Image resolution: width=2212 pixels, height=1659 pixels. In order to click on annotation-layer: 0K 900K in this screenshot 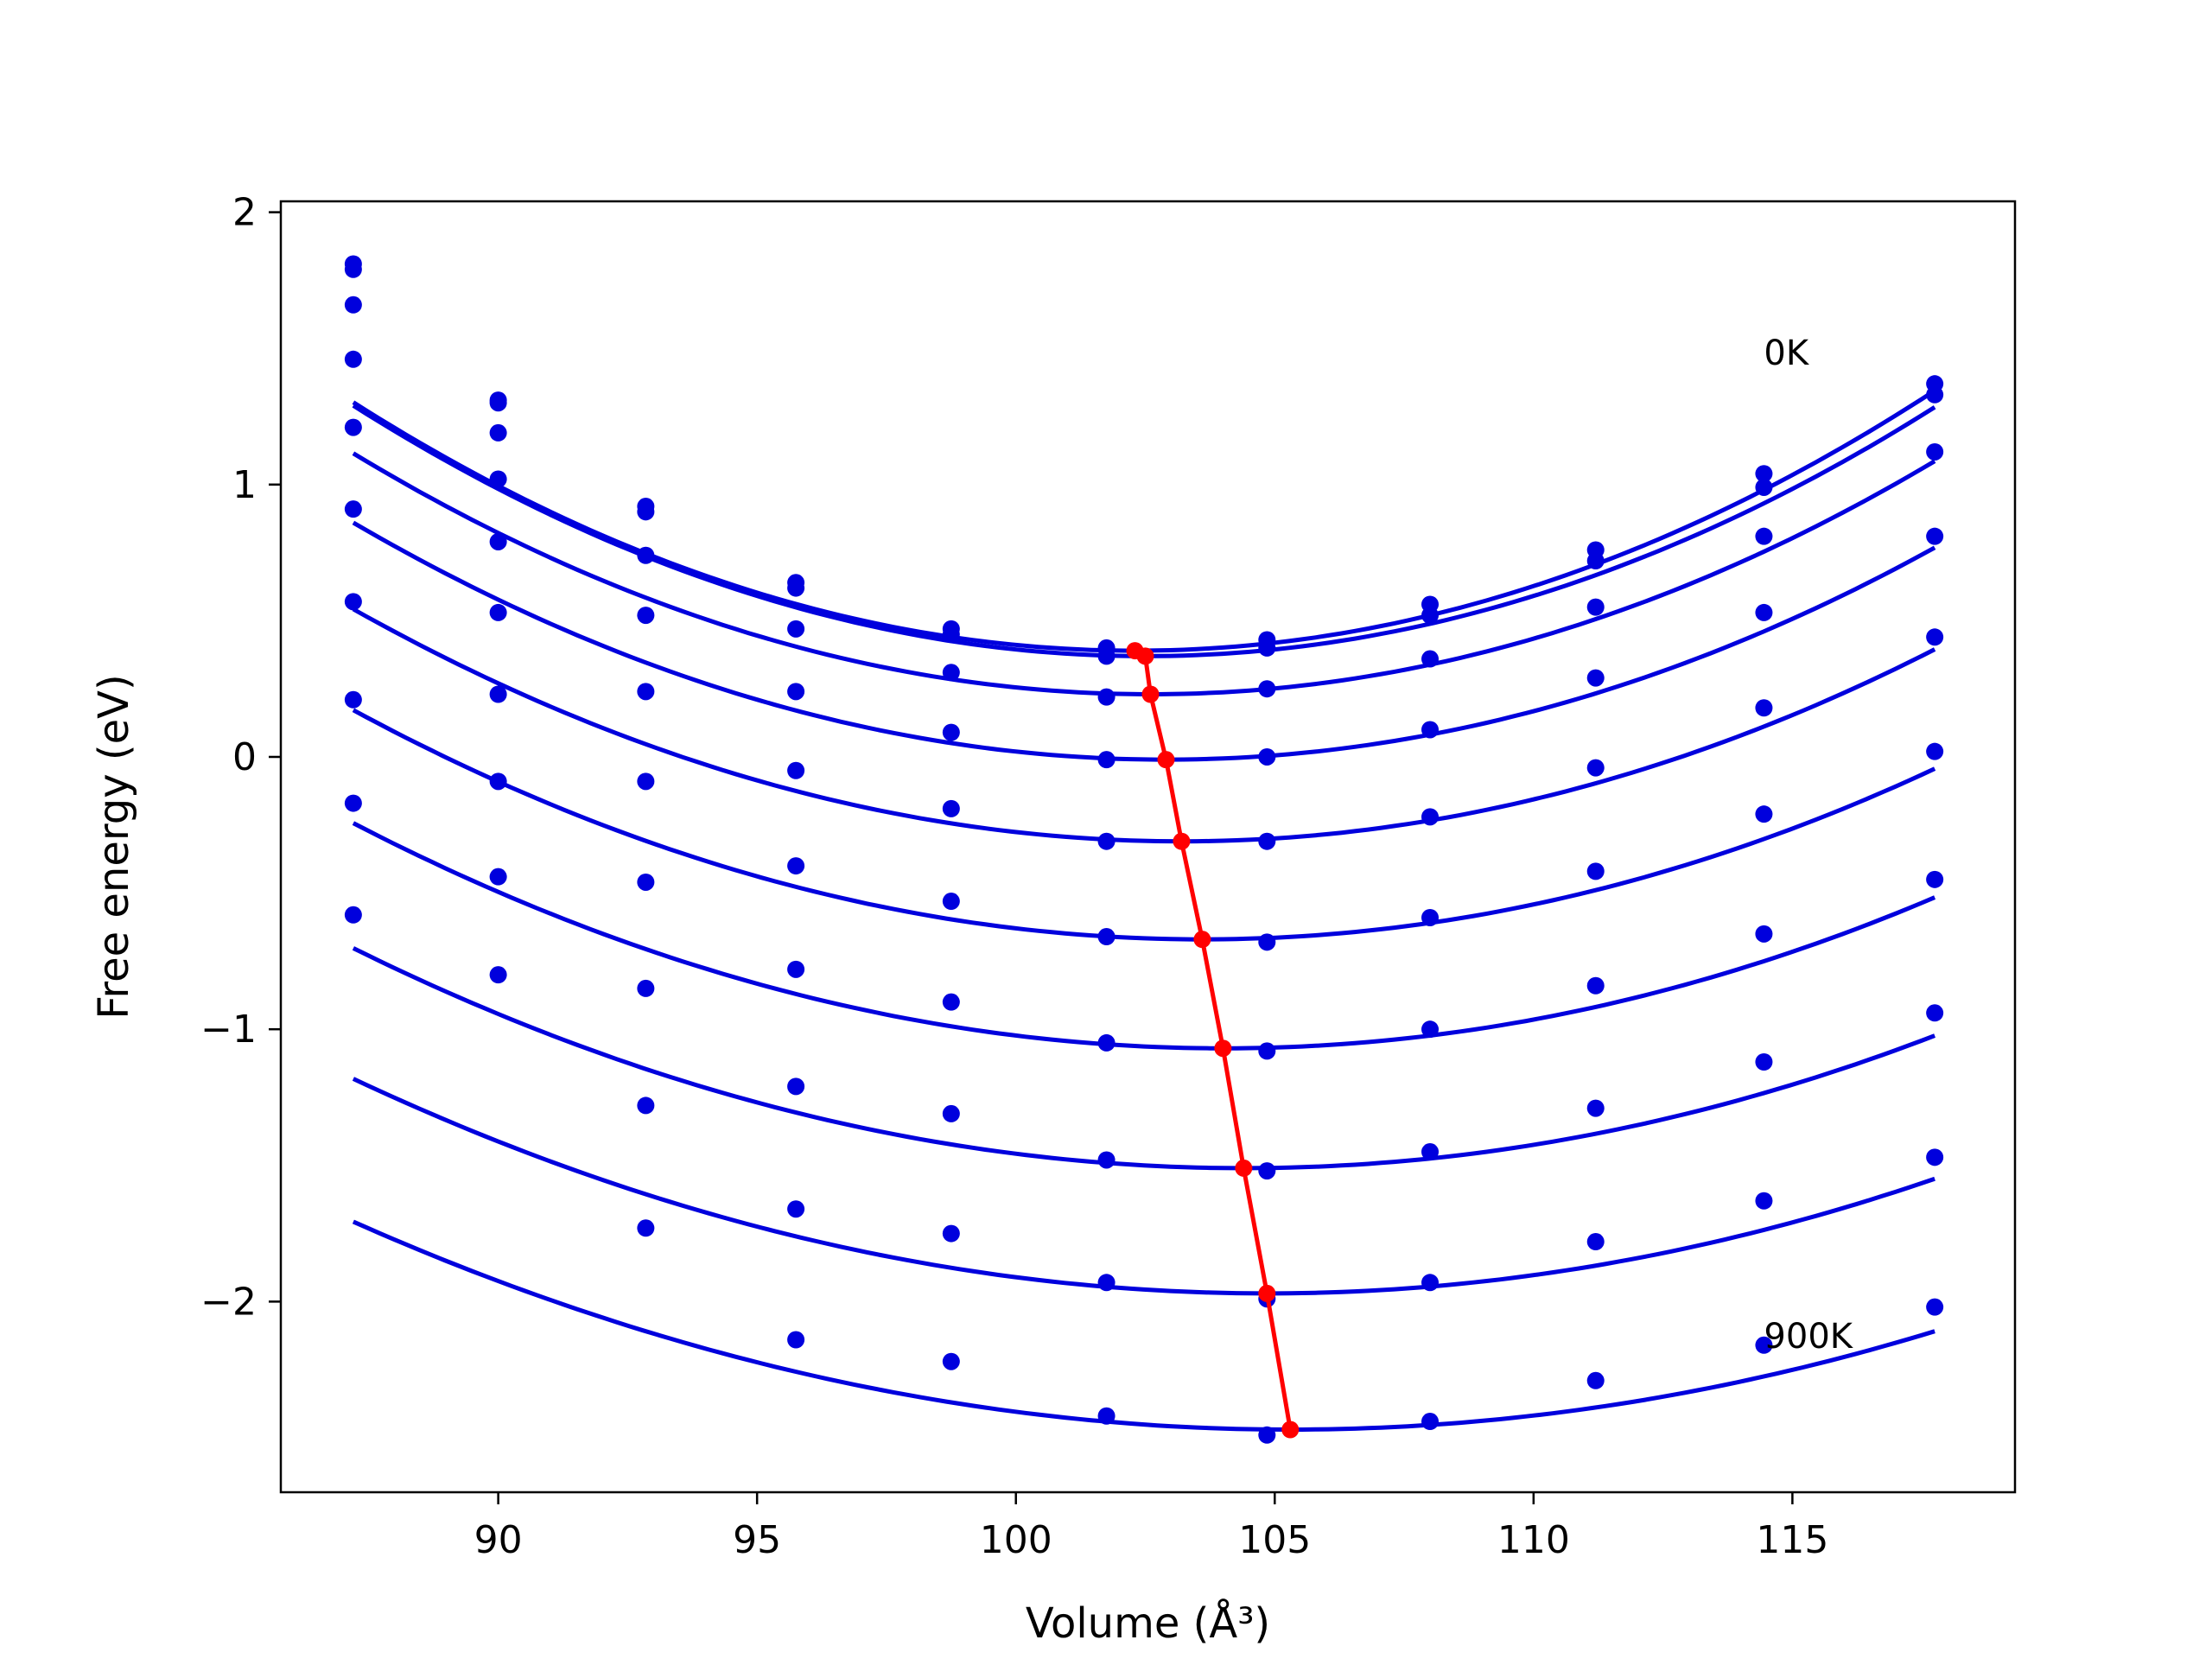, I will do `click(1808, 845)`.